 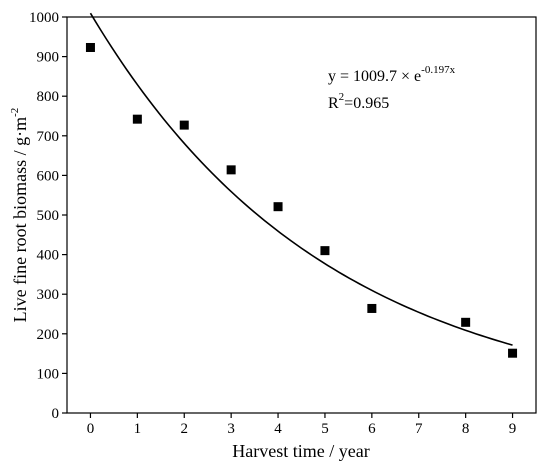 I want to click on x-tick-label: 2, so click(x=185, y=429).